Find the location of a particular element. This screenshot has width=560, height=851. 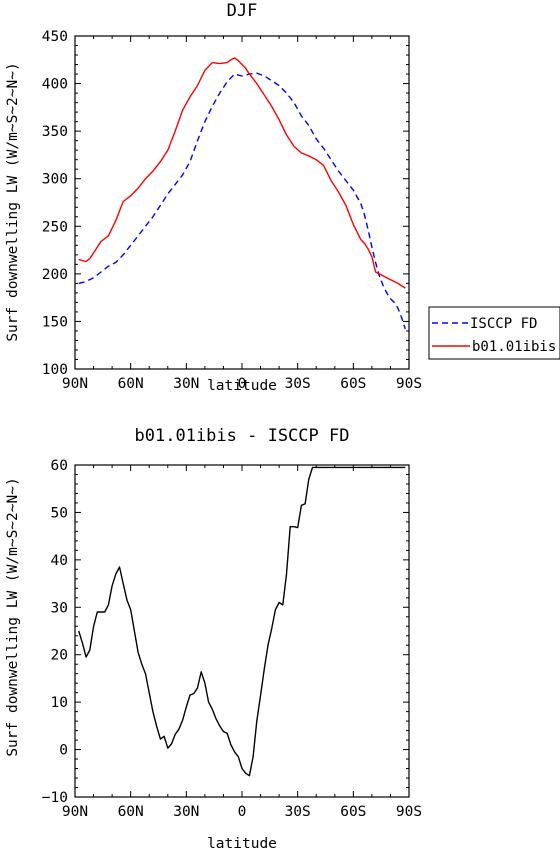

y-tick-label: 50 is located at coordinates (59, 513).